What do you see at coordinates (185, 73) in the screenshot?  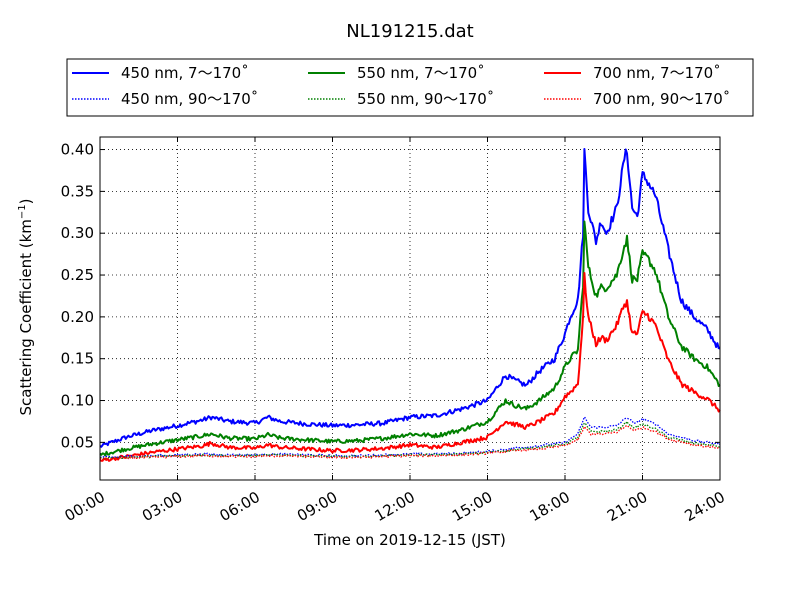 I see `legend-label: 450 nm, 7～170˚` at bounding box center [185, 73].